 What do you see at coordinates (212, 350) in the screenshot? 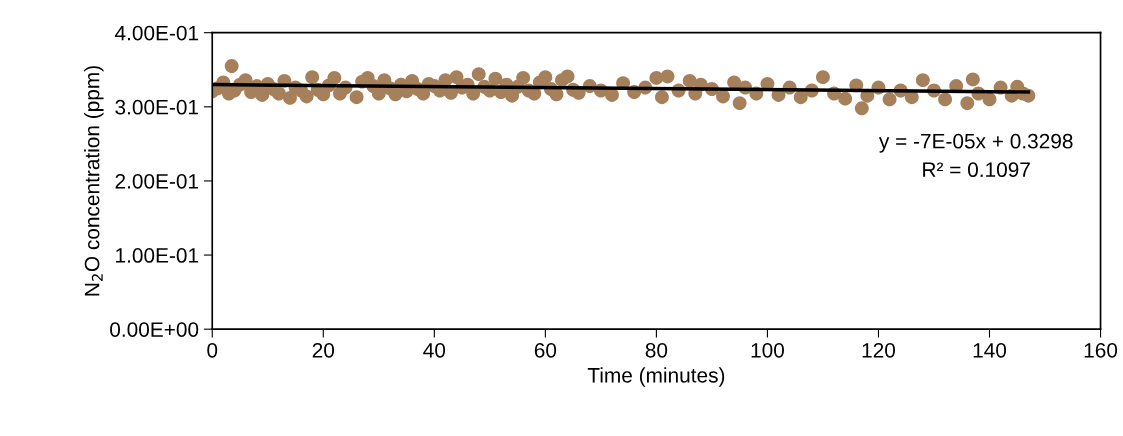
I see `x-tick-label: 0` at bounding box center [212, 350].